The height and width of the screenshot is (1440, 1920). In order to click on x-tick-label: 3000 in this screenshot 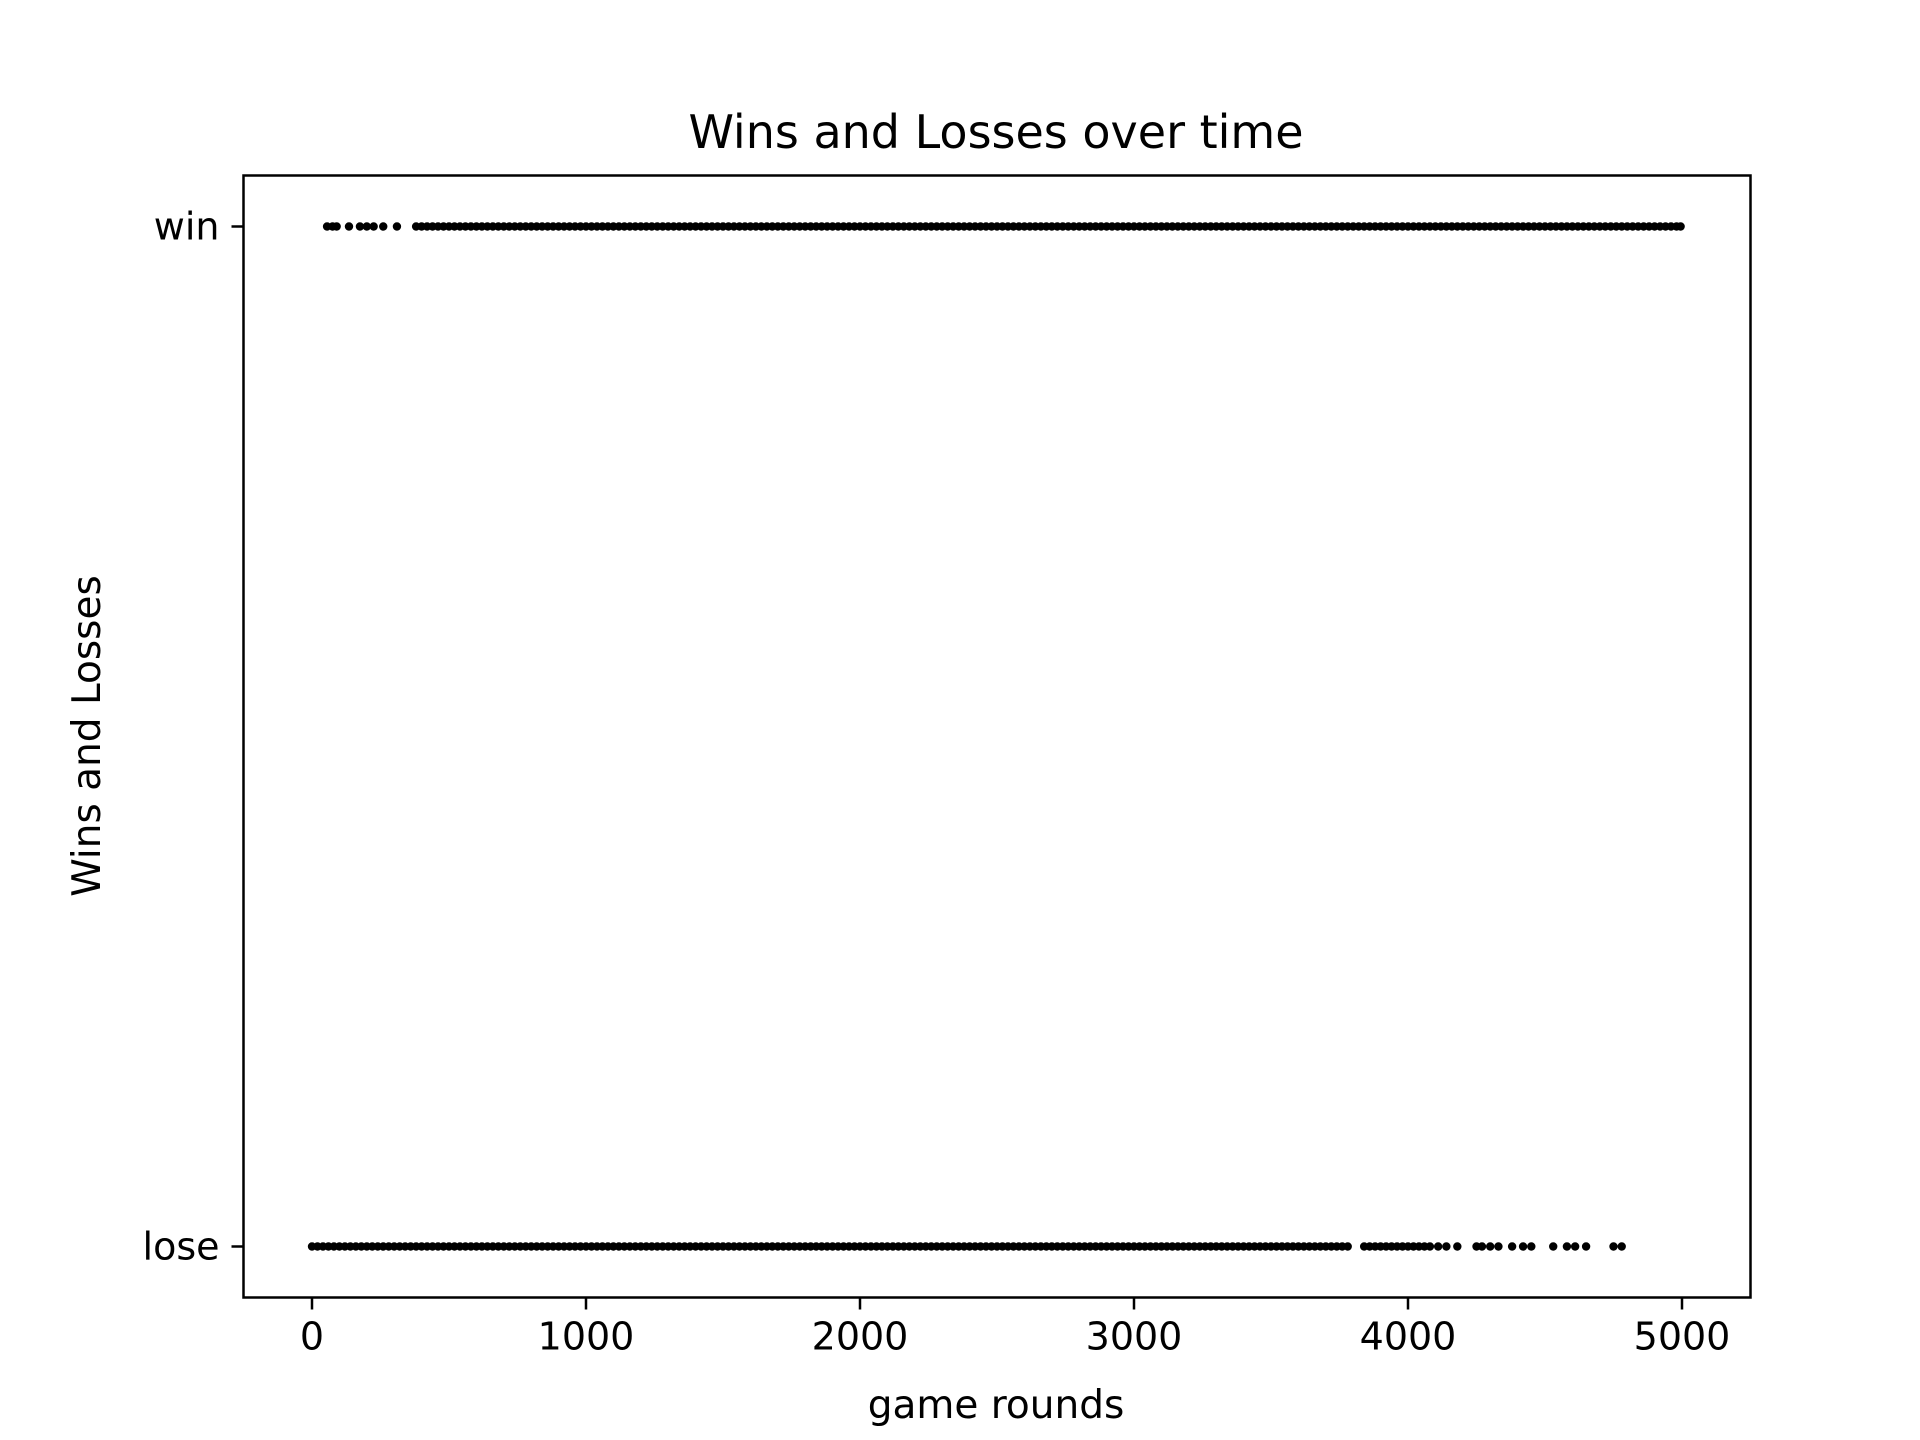, I will do `click(1134, 1337)`.